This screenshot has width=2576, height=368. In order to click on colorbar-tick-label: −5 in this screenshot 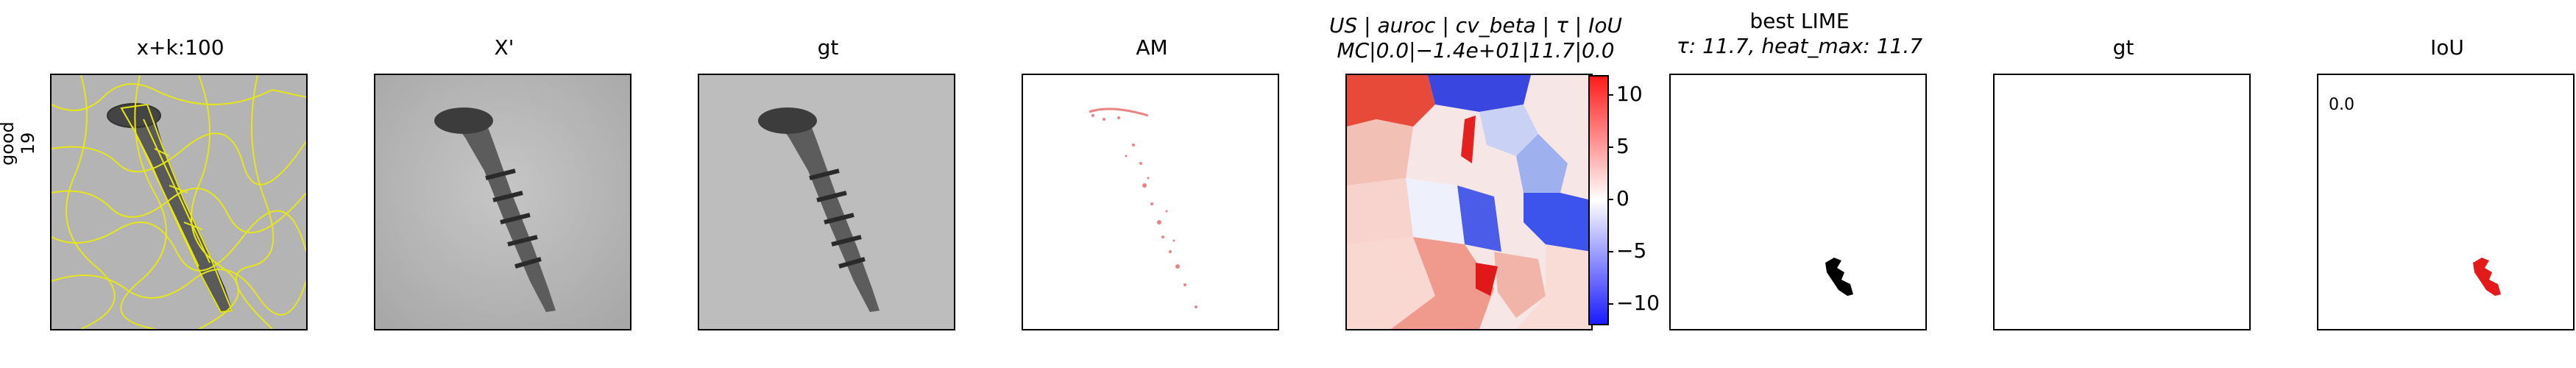, I will do `click(1631, 251)`.